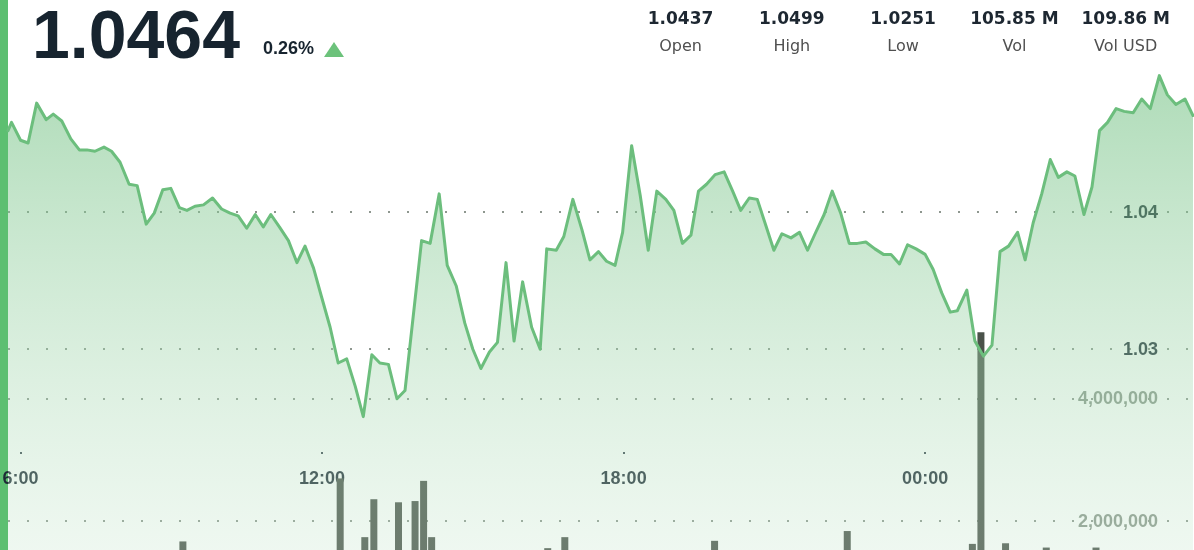 This screenshot has width=1194, height=550. Describe the element at coordinates (680, 18) in the screenshot. I see `annotation: 1.0437` at that location.